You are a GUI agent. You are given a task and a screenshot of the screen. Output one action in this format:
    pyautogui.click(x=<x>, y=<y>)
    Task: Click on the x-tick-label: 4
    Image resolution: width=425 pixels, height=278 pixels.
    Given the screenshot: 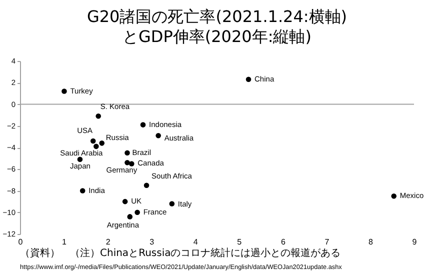 What is the action you would take?
    pyautogui.click(x=195, y=242)
    